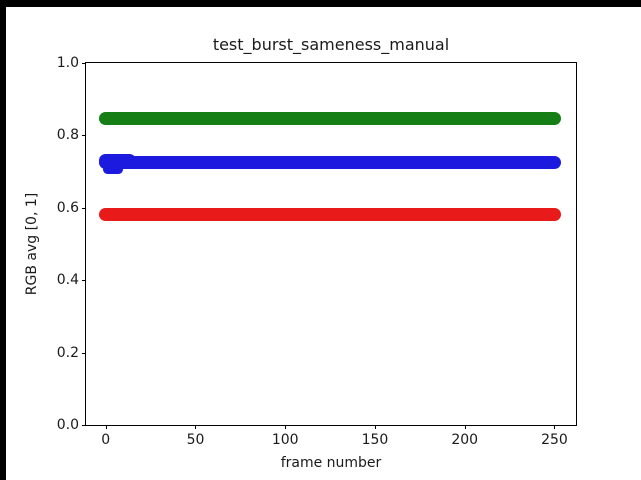  I want to click on x-tick-label: 100, so click(285, 440).